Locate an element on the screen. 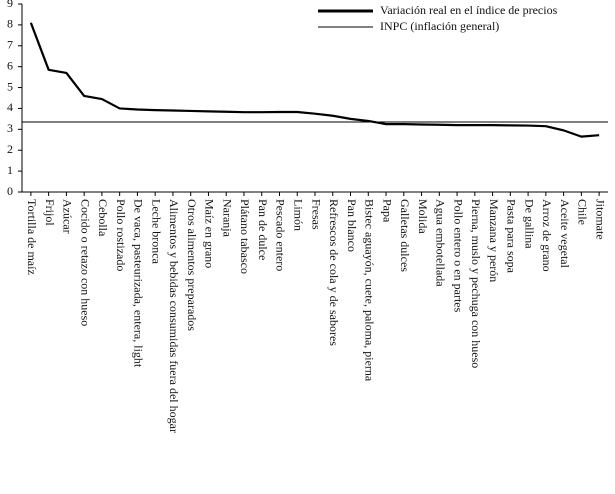 The image size is (615, 494). x-tick-label: Molida is located at coordinates (423, 216).